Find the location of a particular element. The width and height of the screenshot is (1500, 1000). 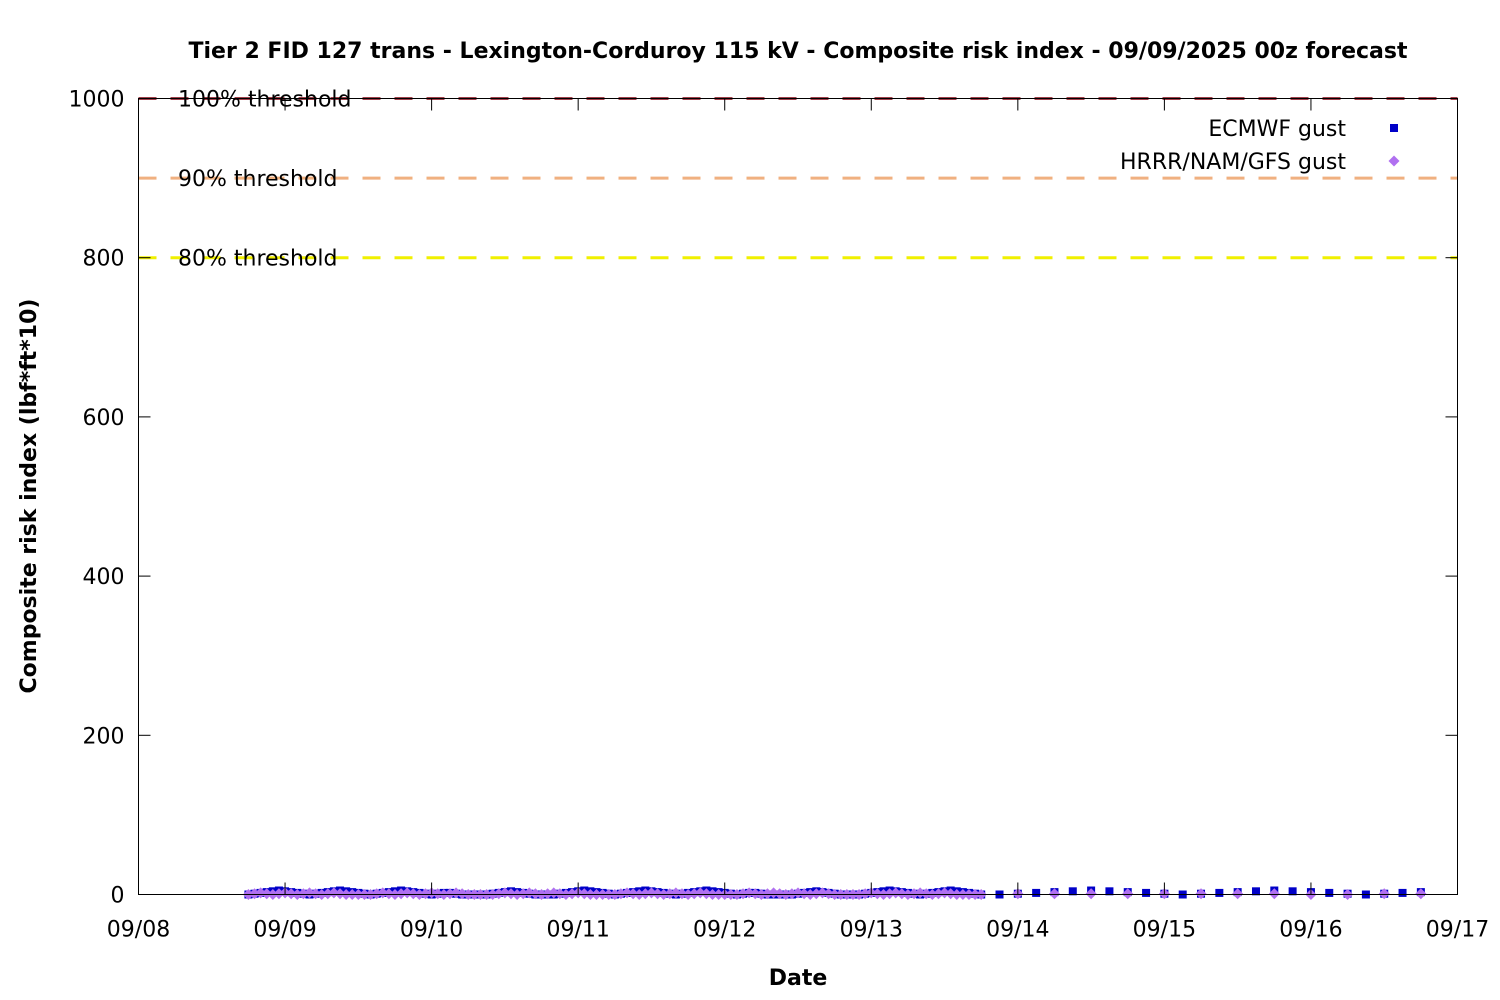

x-tick-label: 09/10 is located at coordinates (431, 930).